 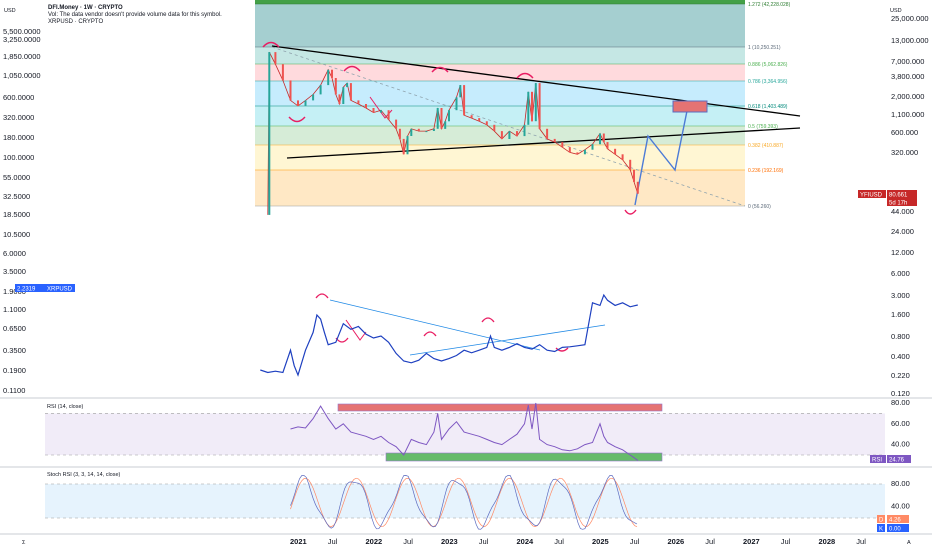 I want to click on stoch-d-label: D, so click(x=881, y=521).